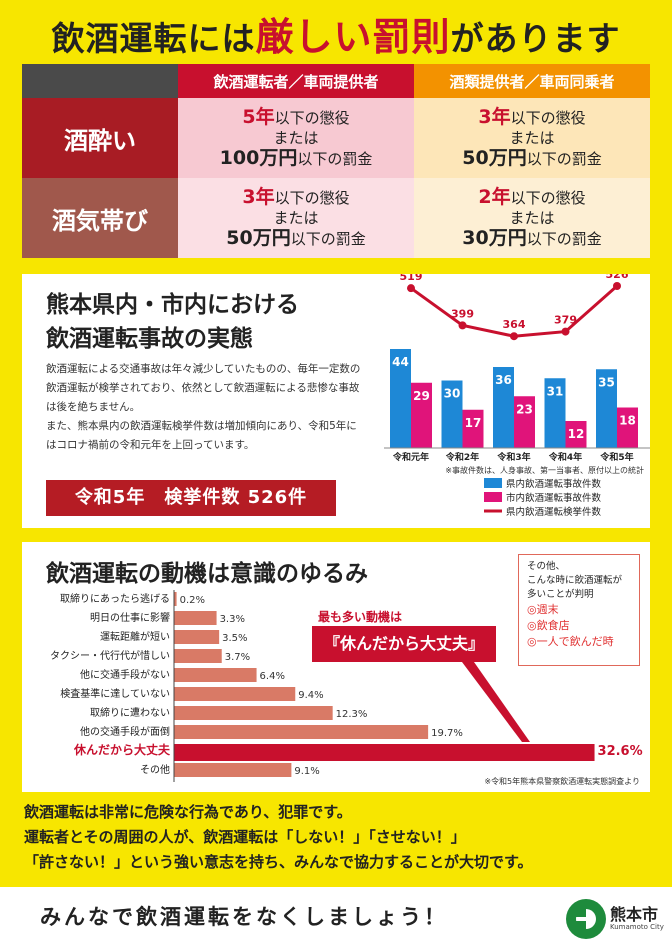  I want to click on line-value-label: 526, so click(617, 277).